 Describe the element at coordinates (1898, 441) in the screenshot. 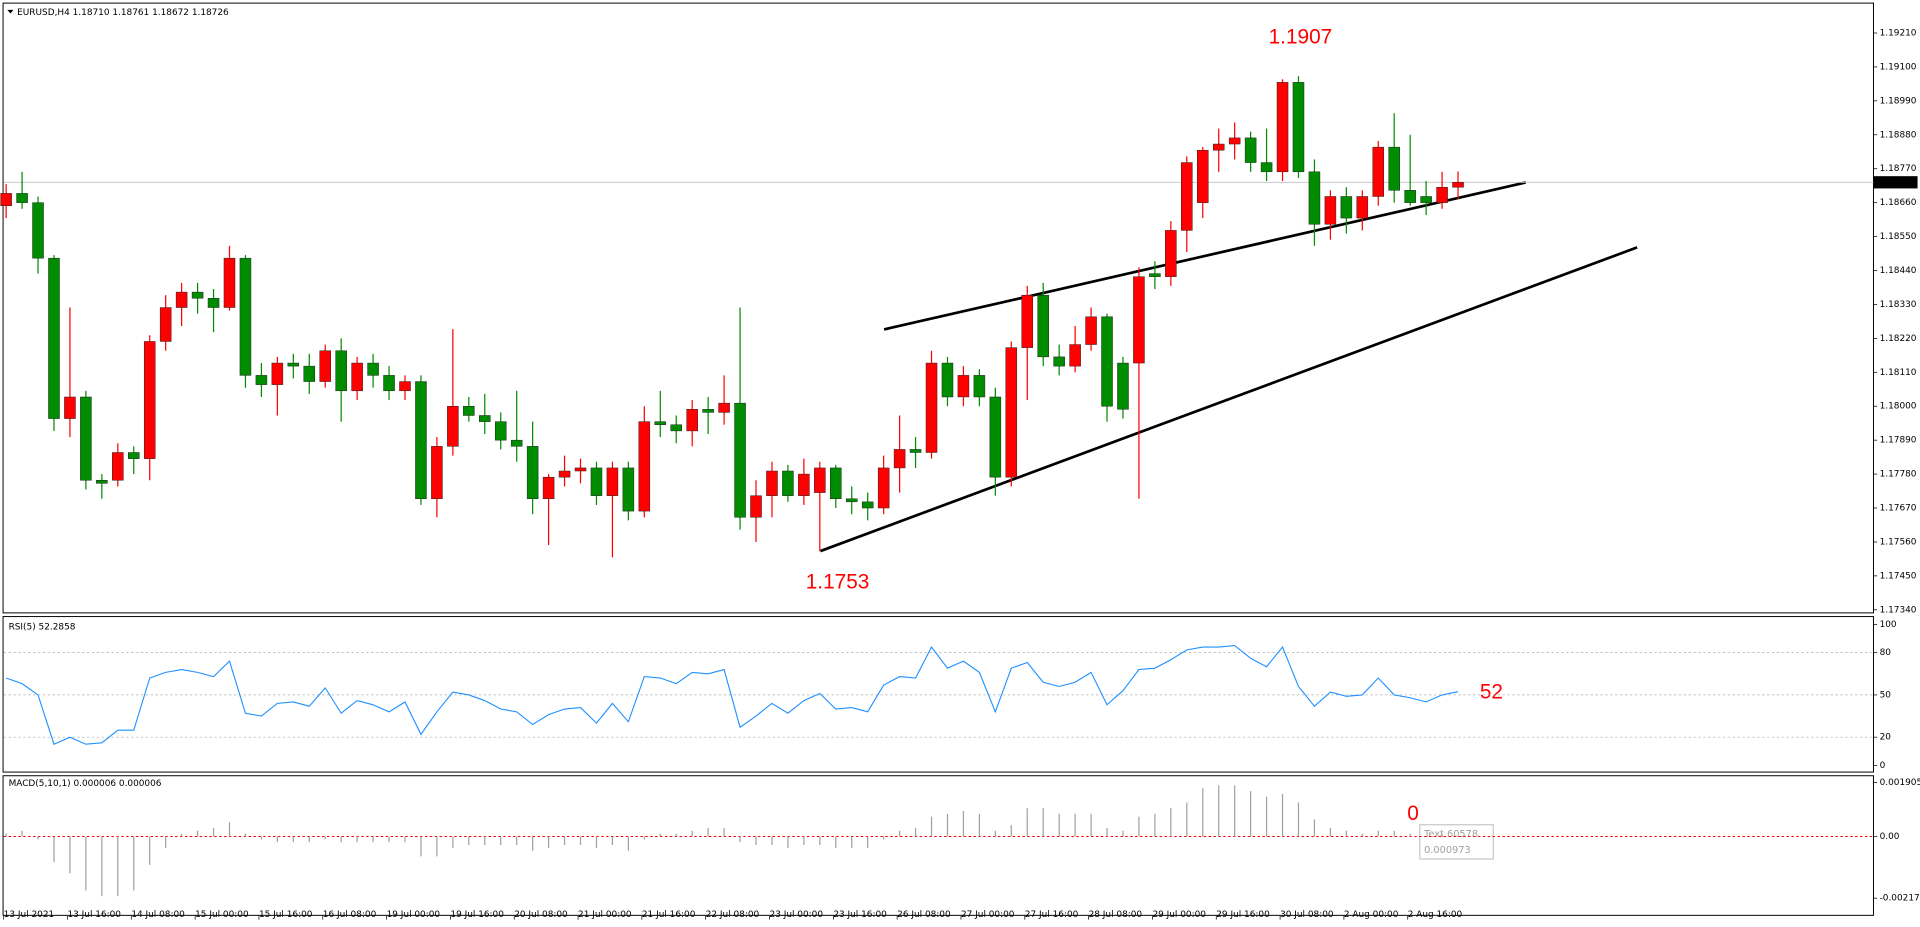

I see `y-tick-label: 1.17890` at that location.